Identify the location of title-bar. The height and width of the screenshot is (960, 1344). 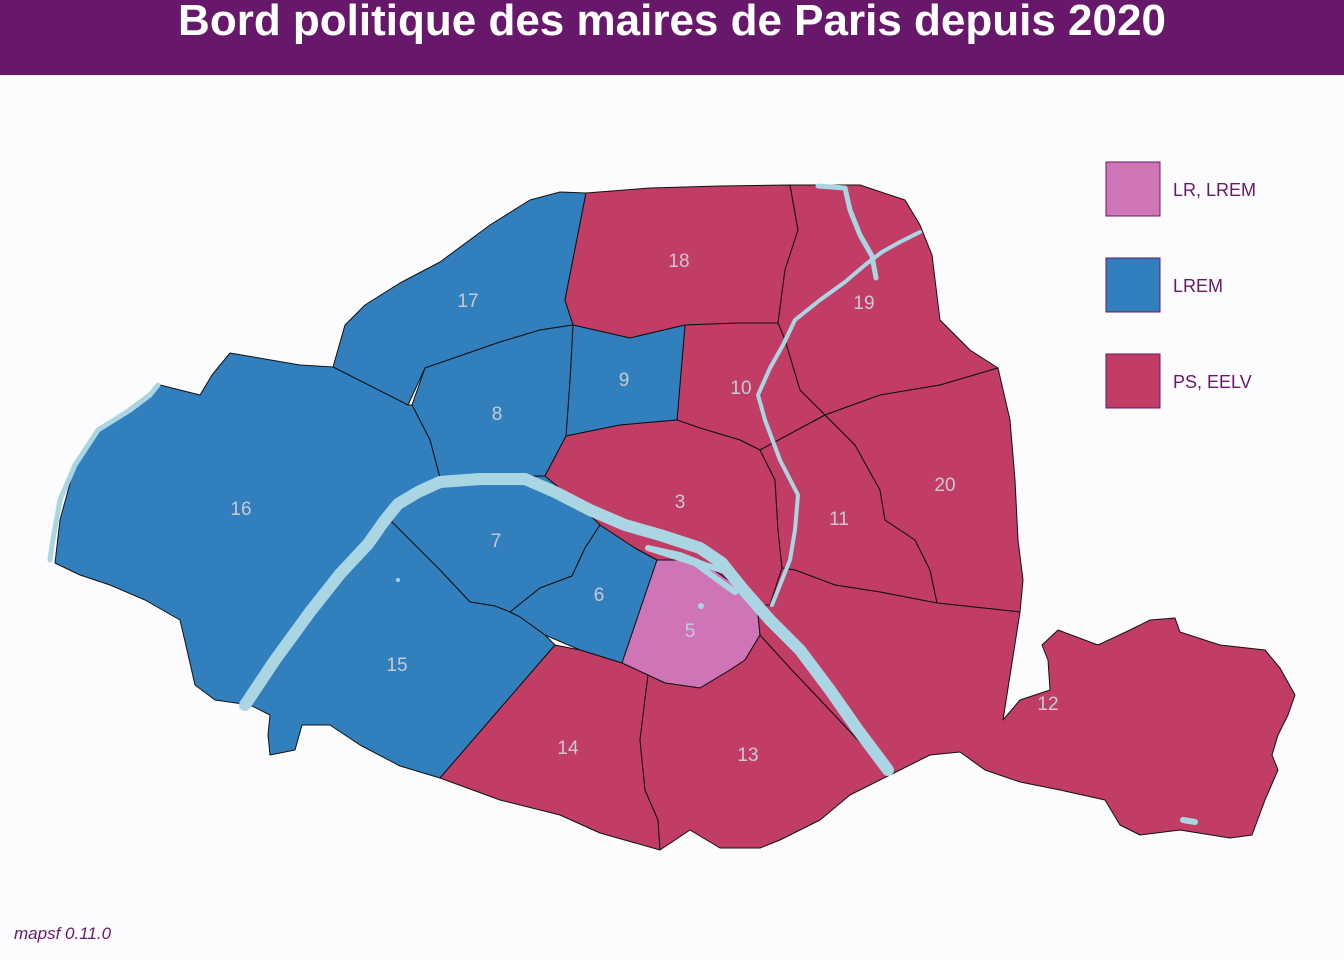
(672, 37).